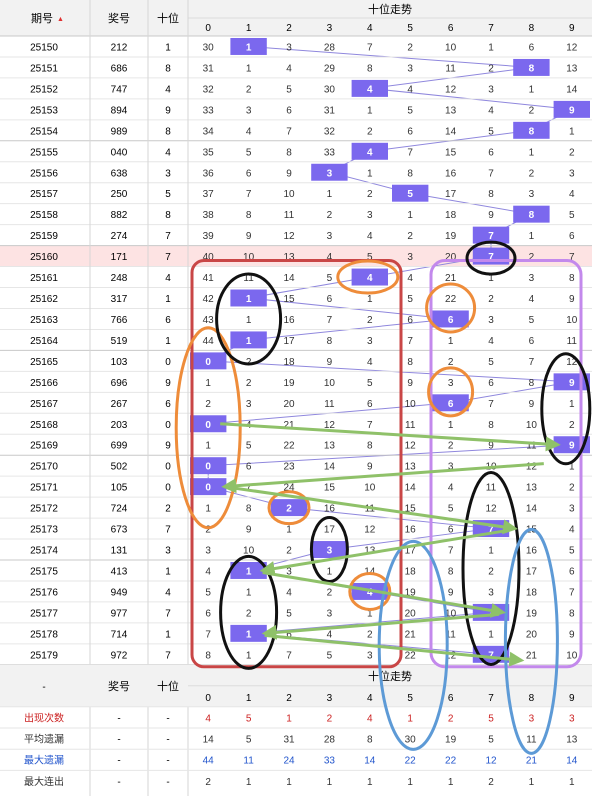 This screenshot has width=592, height=796. I want to click on row-issue: 25170, so click(44, 467).